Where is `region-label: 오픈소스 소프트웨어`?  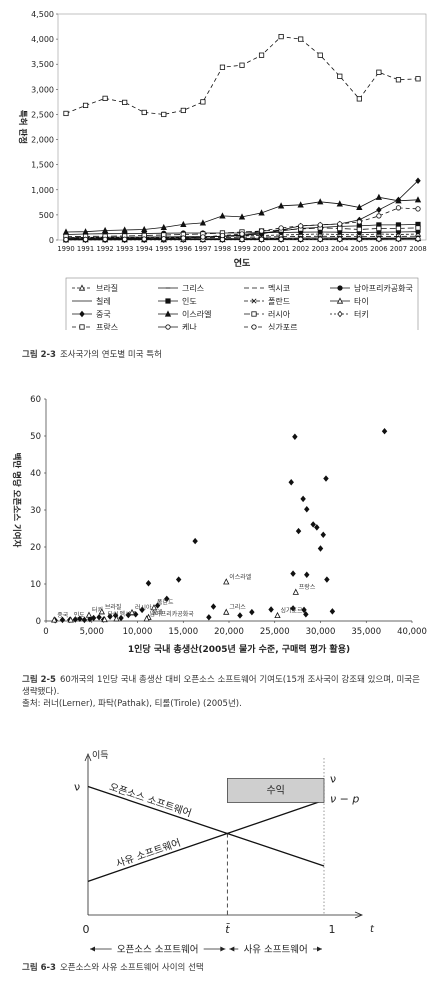
region-label: 오픈소스 소프트웨어 is located at coordinates (158, 950).